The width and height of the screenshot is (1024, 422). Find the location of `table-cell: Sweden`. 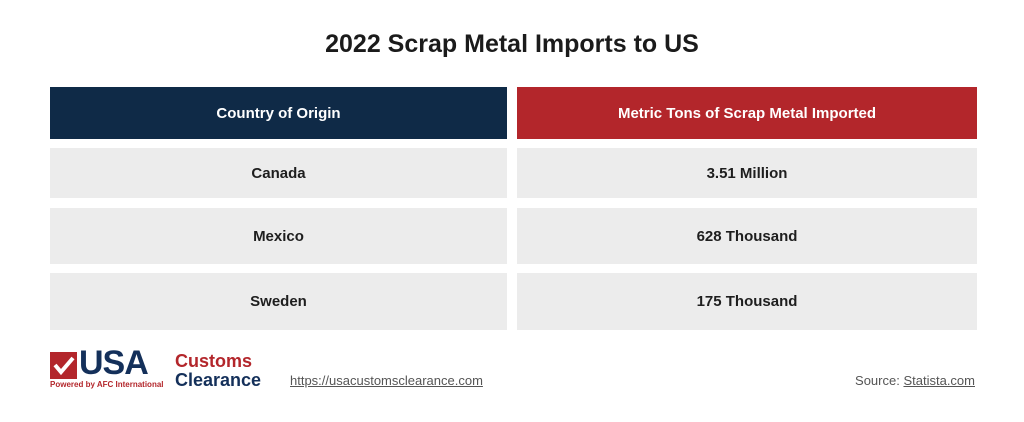

table-cell: Sweden is located at coordinates (278, 301).